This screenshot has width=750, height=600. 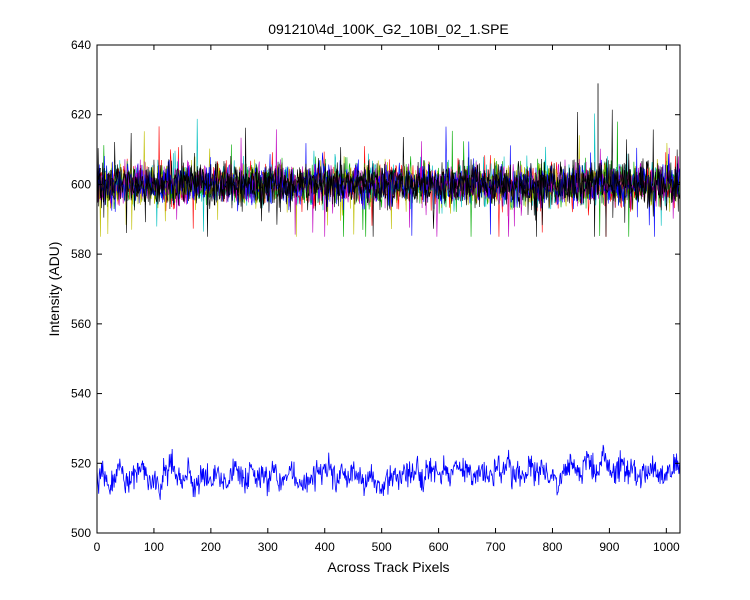 What do you see at coordinates (54, 289) in the screenshot?
I see `y-axis-label: Intensity (ADU)` at bounding box center [54, 289].